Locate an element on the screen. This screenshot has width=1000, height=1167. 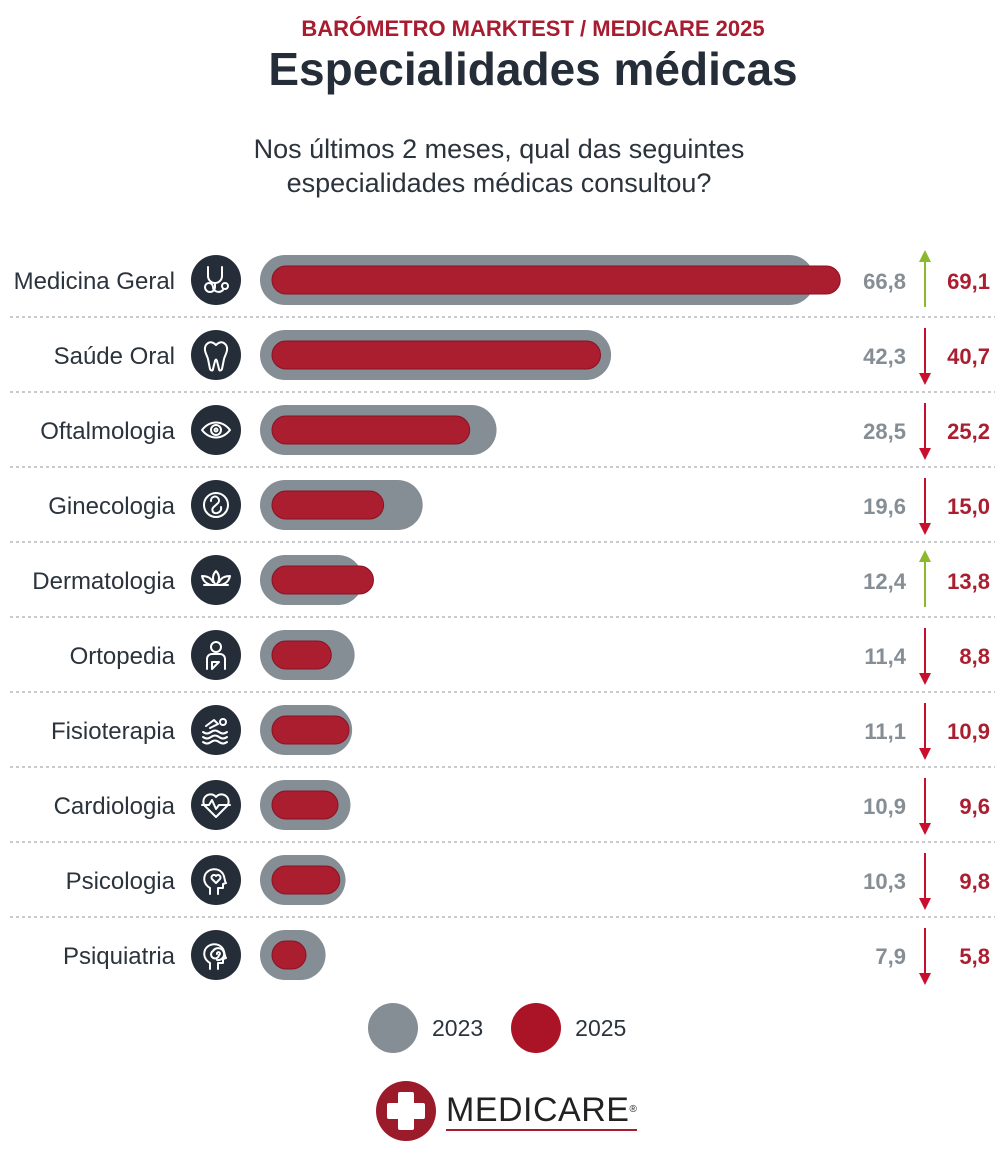
value-2023: 66,8 is located at coordinates (884, 281).